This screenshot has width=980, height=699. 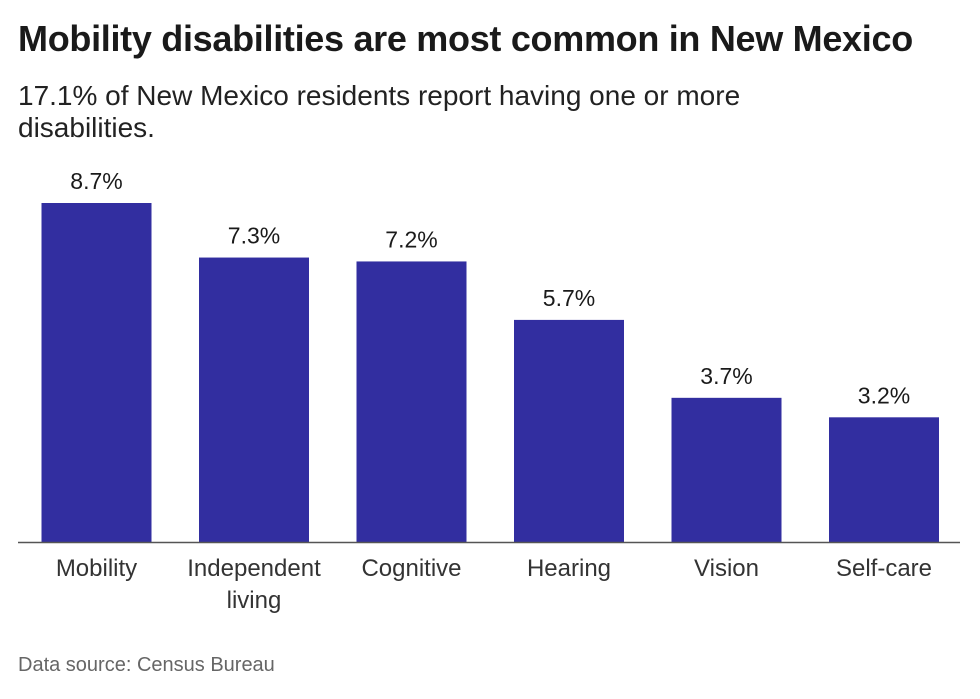 What do you see at coordinates (96, 568) in the screenshot?
I see `category-label: Mobility` at bounding box center [96, 568].